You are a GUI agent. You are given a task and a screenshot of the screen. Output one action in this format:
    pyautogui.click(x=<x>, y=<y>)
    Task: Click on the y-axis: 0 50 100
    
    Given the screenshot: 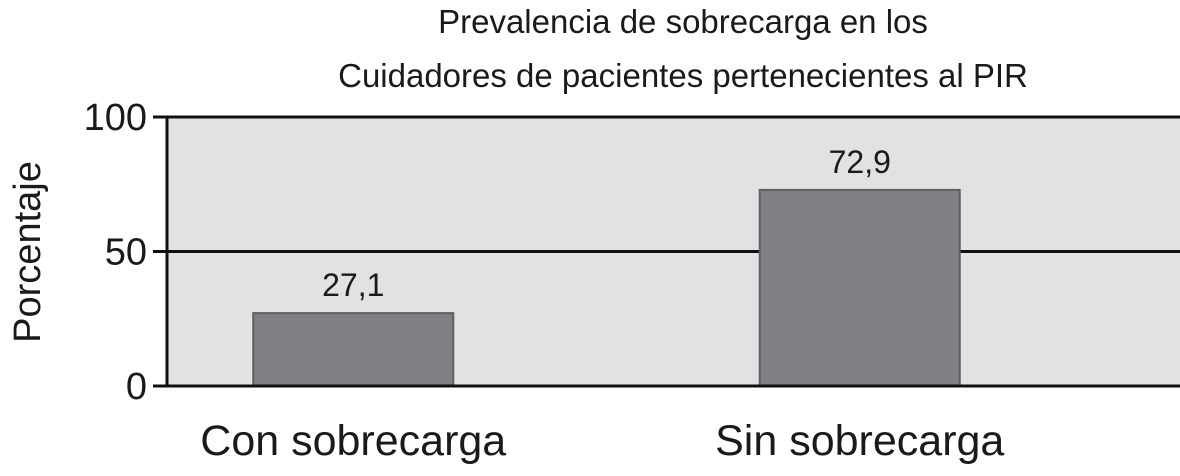 What is the action you would take?
    pyautogui.click(x=126, y=252)
    